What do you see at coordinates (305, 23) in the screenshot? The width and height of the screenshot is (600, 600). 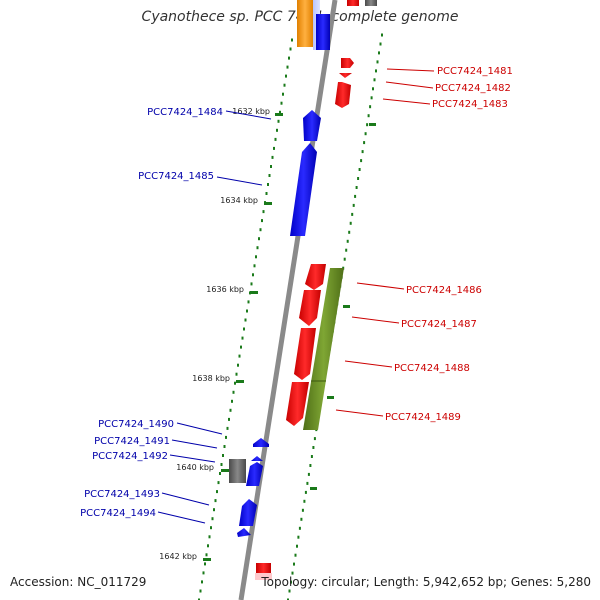 I see `gene-orange` at bounding box center [305, 23].